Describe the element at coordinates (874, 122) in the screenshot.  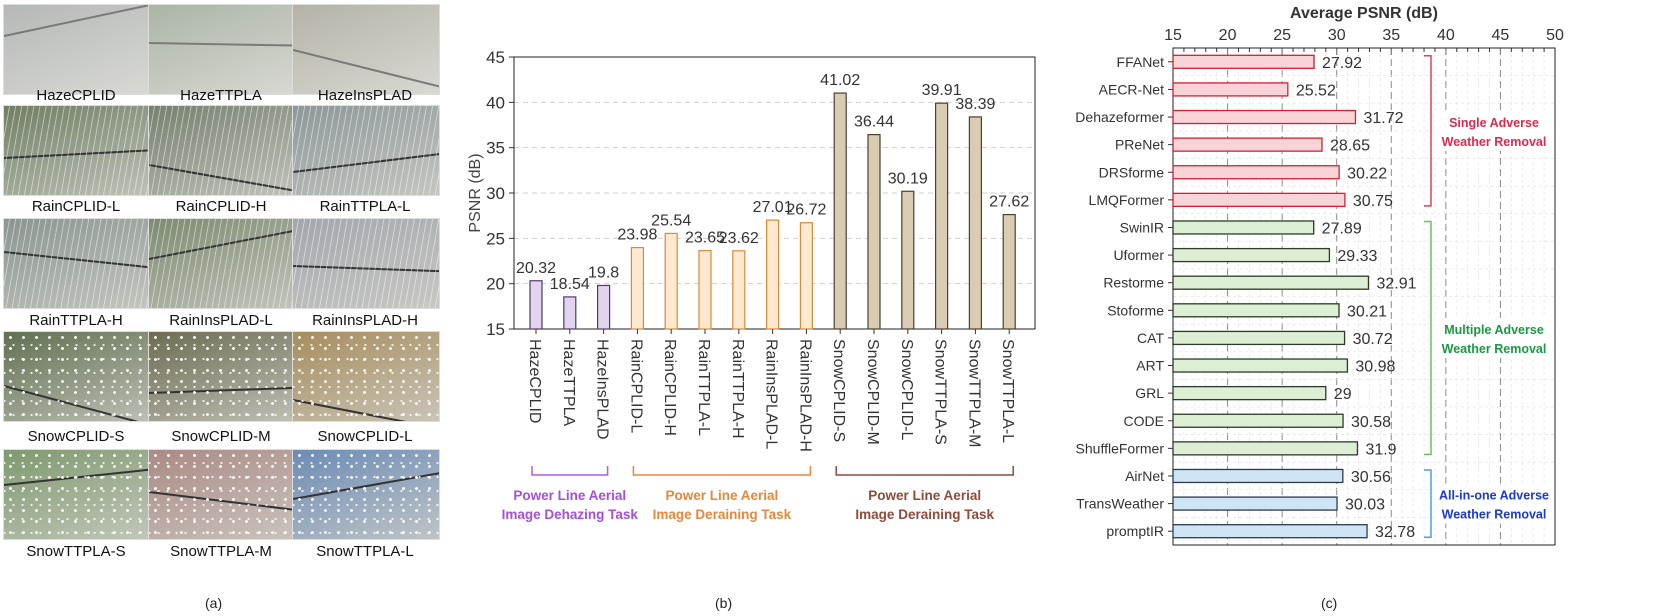
I see `bar-value-label: 36.44` at that location.